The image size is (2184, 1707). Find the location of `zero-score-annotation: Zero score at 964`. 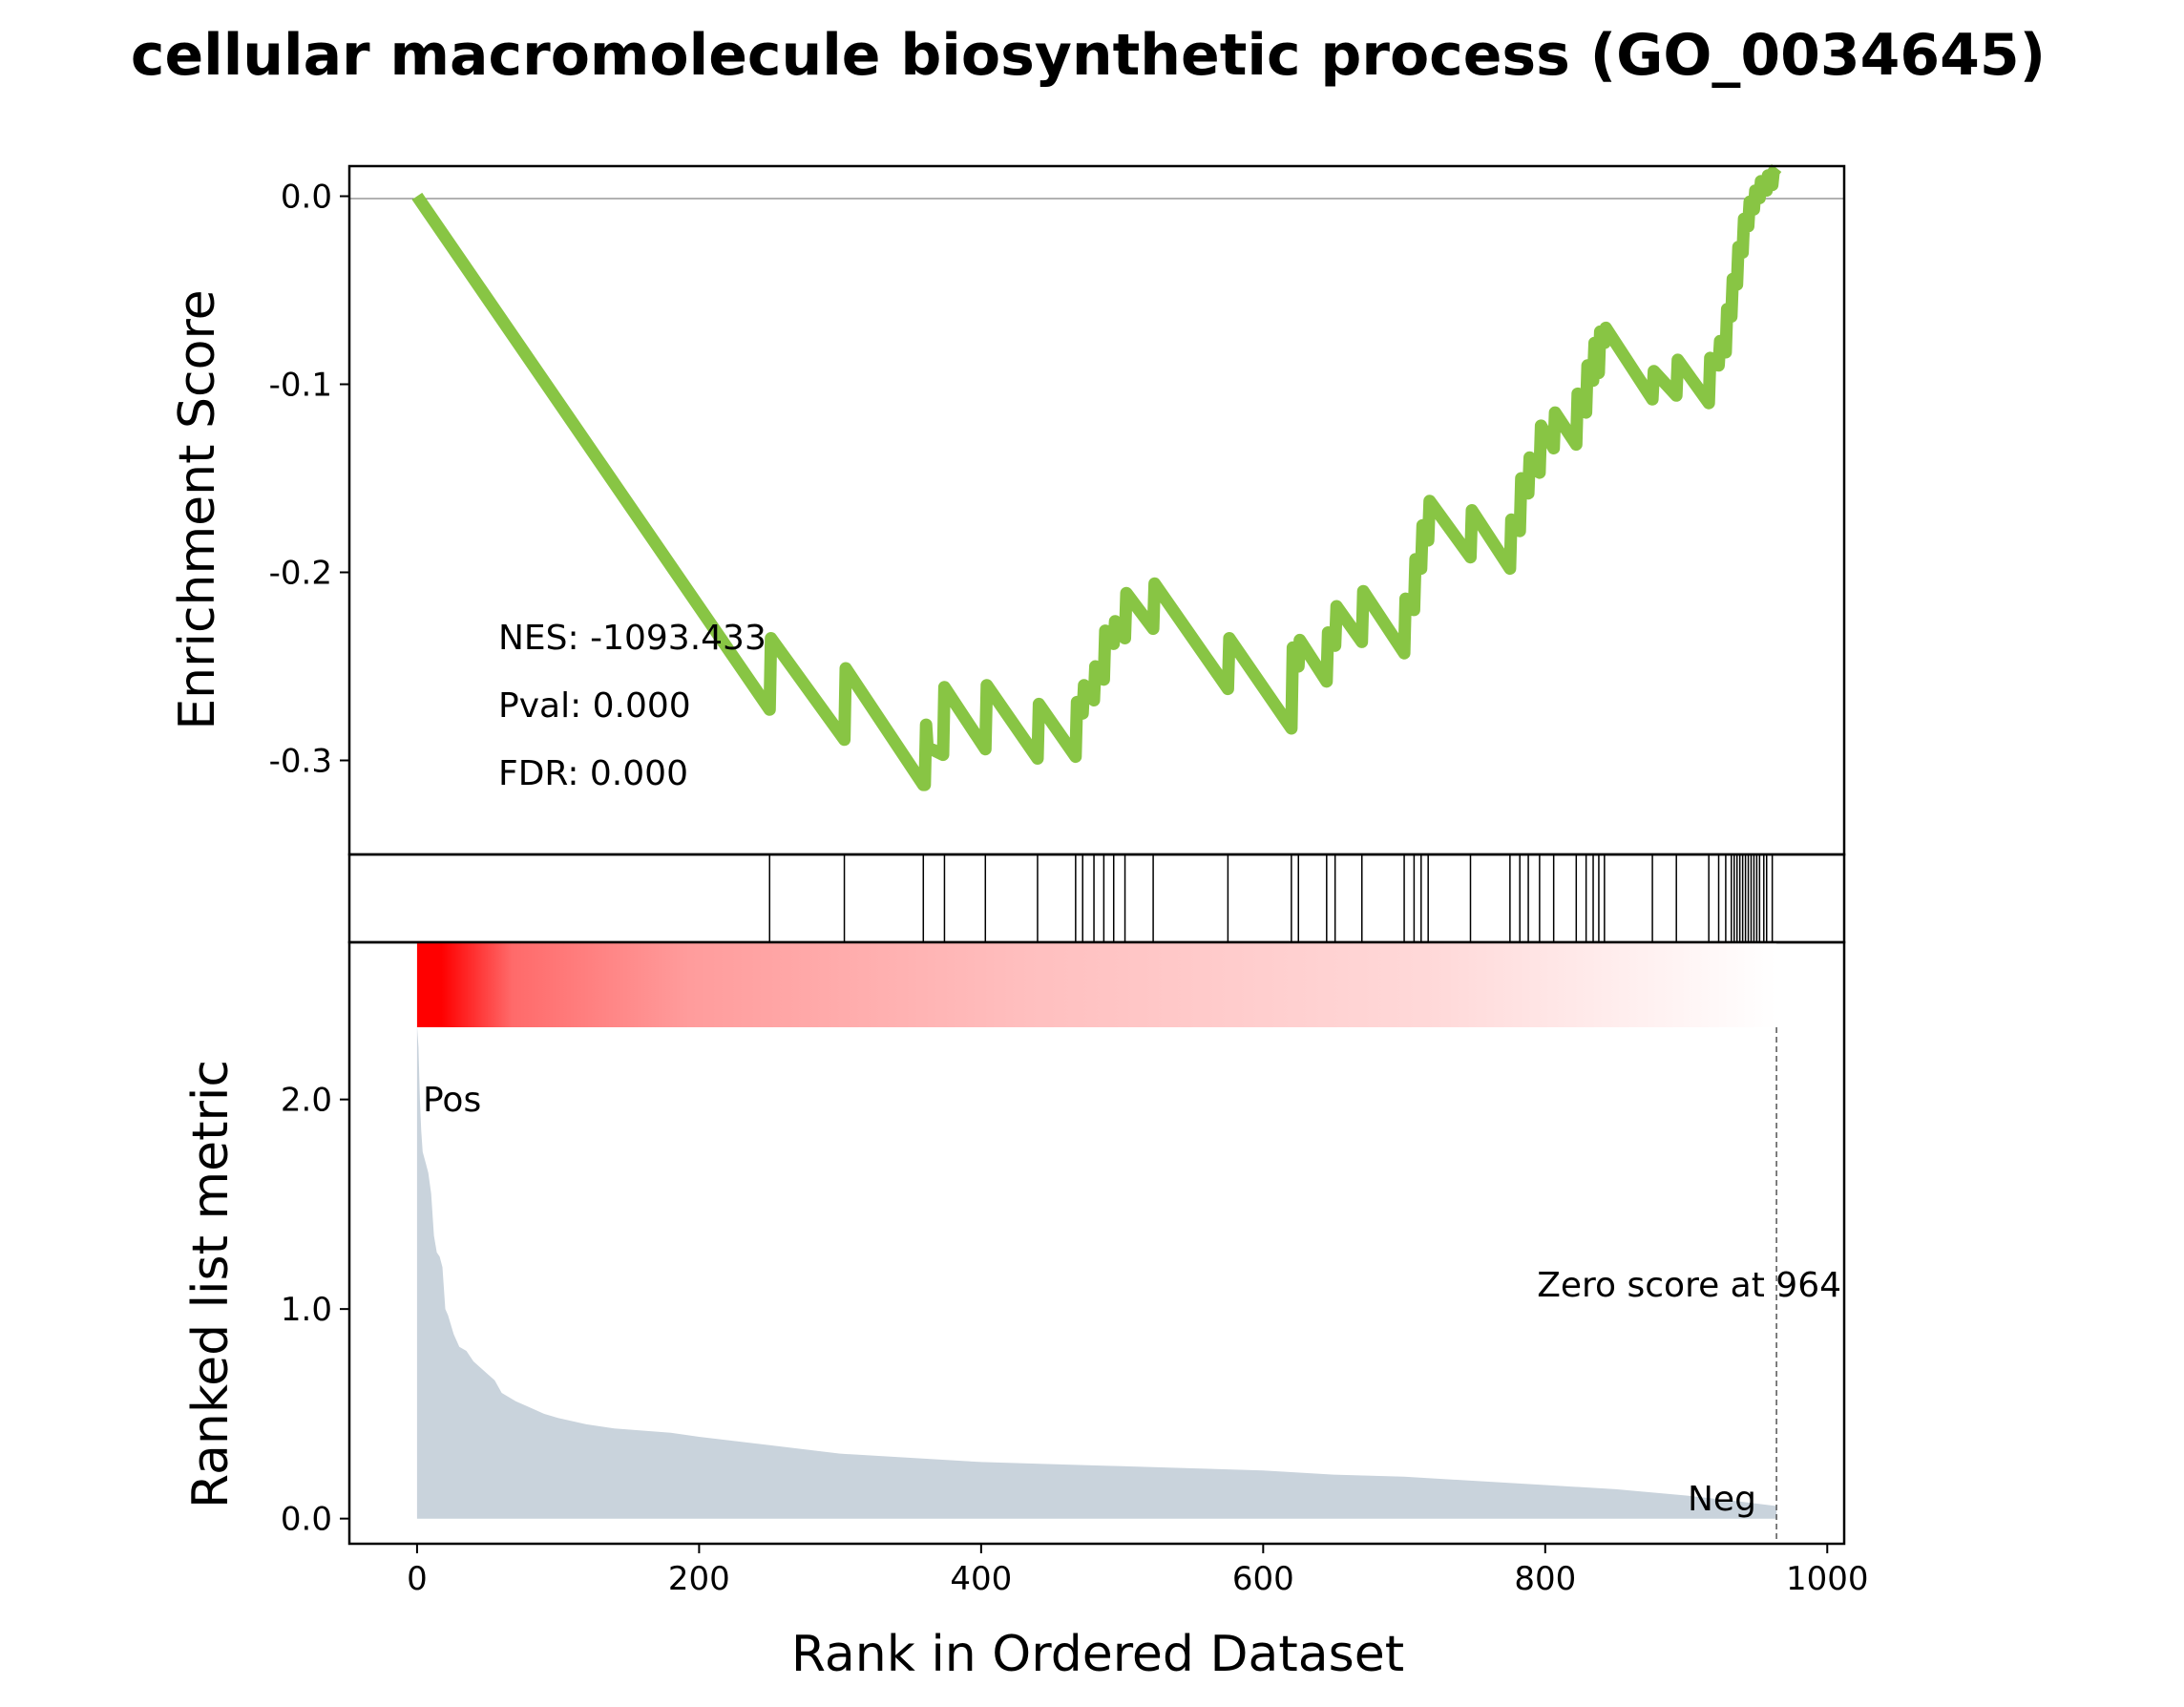

zero-score-annotation: Zero score at 964 is located at coordinates (1689, 1285).